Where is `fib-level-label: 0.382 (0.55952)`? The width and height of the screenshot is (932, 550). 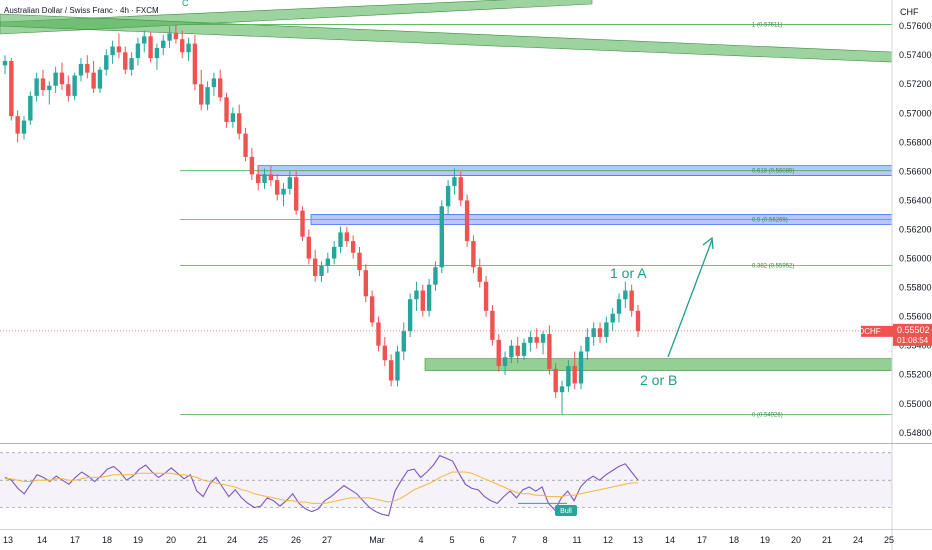 fib-level-label: 0.382 (0.55952) is located at coordinates (773, 267).